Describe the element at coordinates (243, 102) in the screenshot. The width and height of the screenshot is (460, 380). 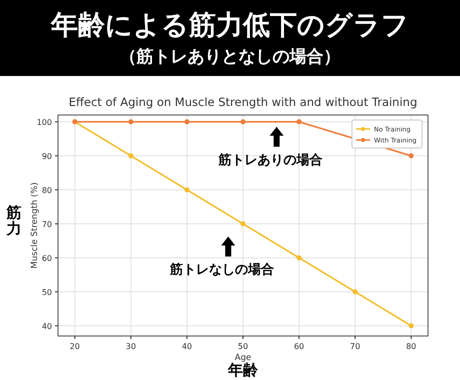
I see `text: Effect of Aging on Muscle Strength with and without Training` at that location.